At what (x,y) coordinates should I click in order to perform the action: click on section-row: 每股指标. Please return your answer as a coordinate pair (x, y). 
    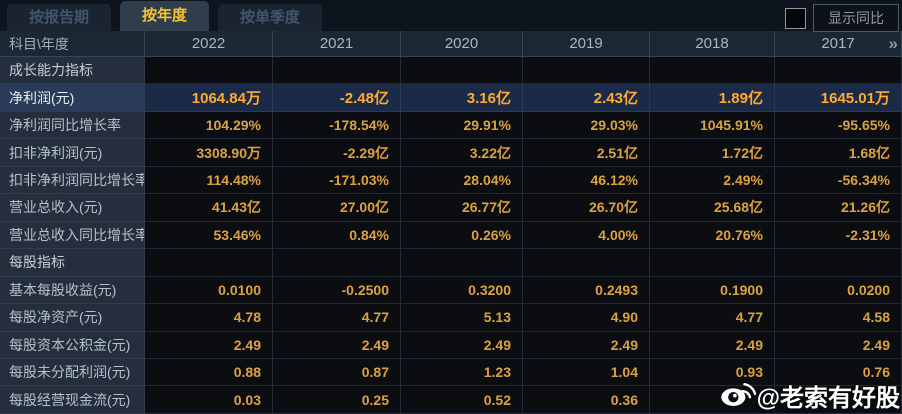
    Looking at the image, I should click on (451, 263).